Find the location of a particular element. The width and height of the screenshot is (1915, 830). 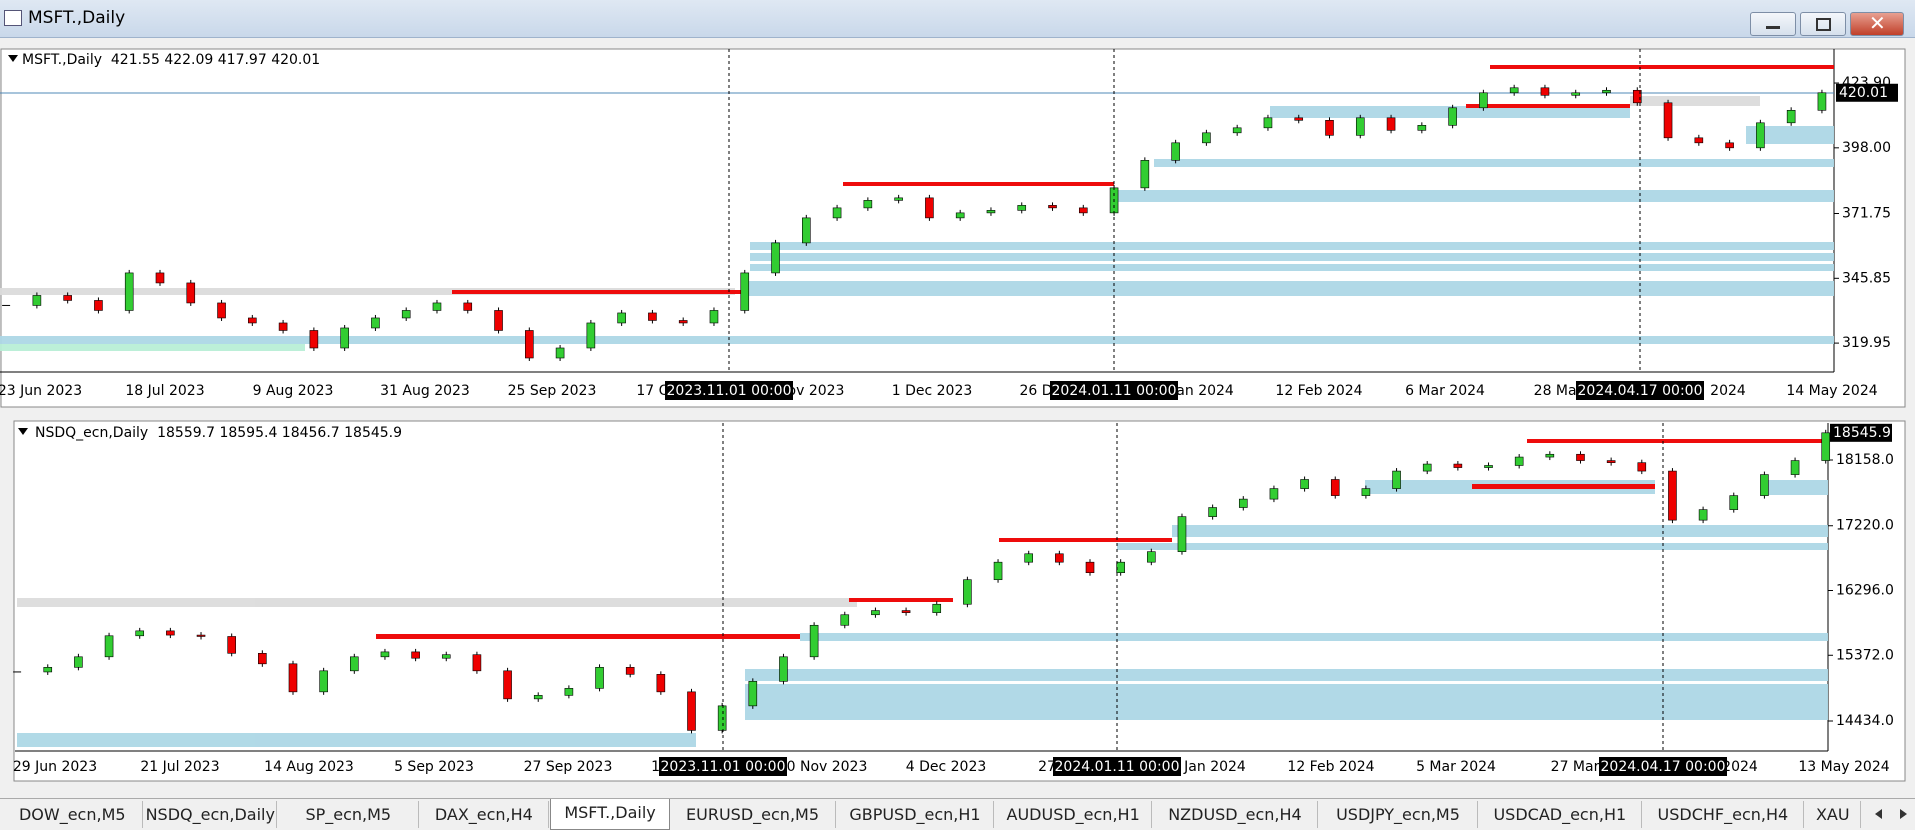

y-tick-label: 319.95 is located at coordinates (1866, 343).